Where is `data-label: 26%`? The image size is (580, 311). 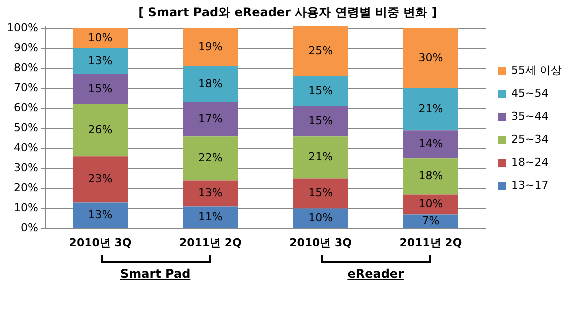
data-label: 26% is located at coordinates (100, 129).